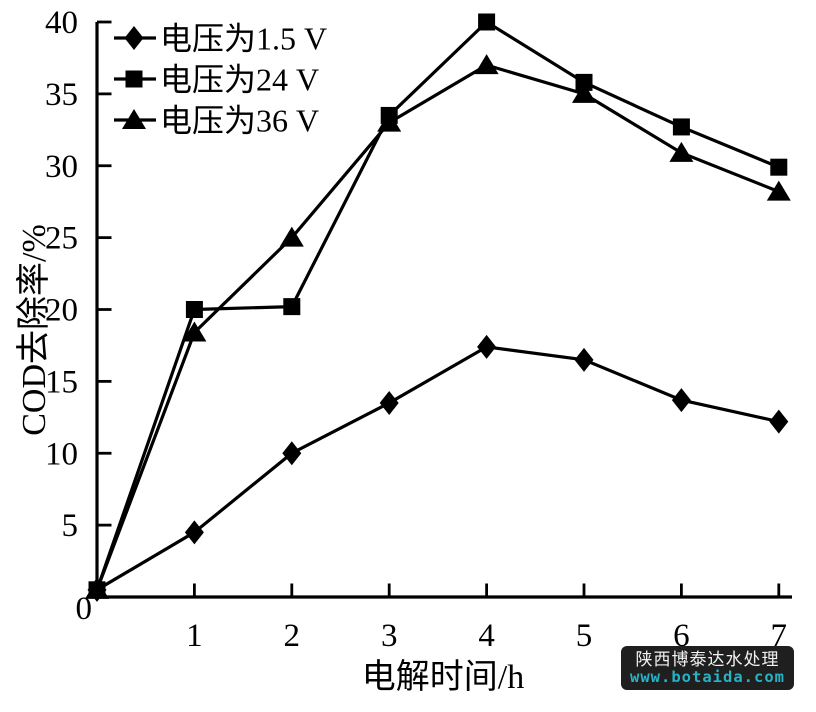 This screenshot has height=712, width=816. I want to click on x-tick-label-2: 2, so click(292, 636).